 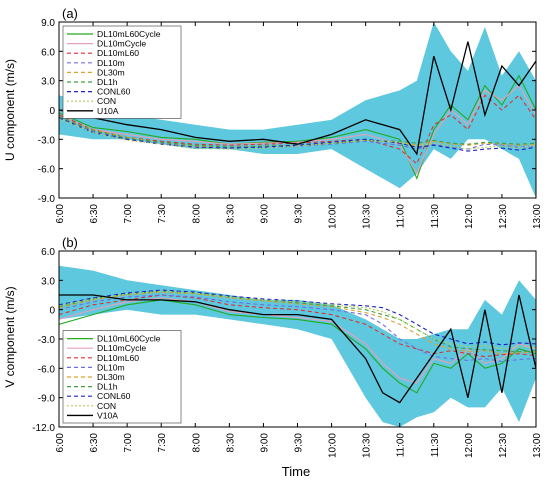 I want to click on x-axis-title: Time, so click(x=296, y=471).